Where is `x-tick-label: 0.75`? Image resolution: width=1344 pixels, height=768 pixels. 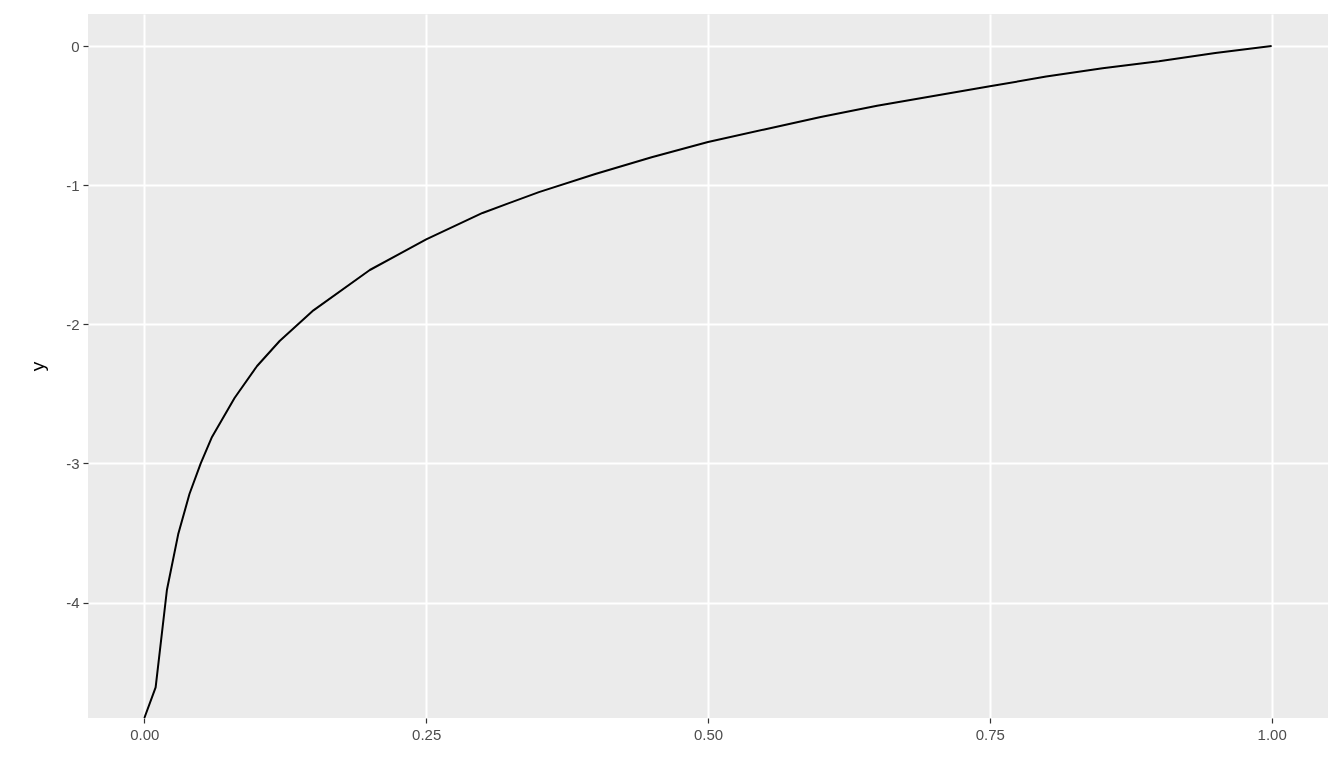
x-tick-label: 0.75 is located at coordinates (990, 734).